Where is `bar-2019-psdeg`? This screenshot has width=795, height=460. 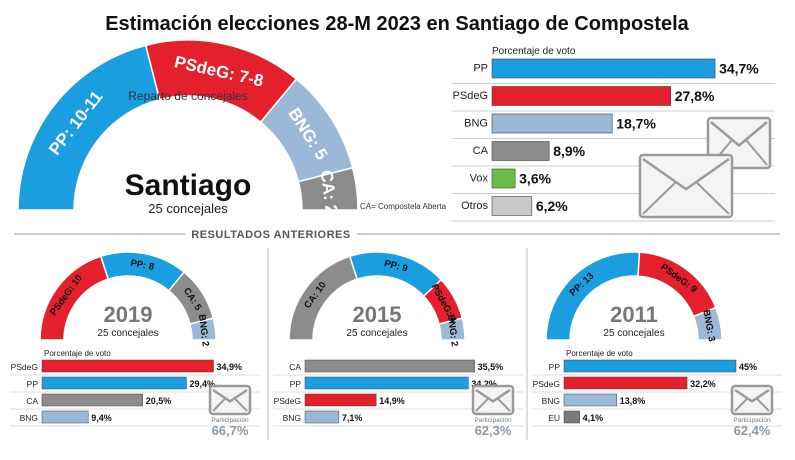
bar-2019-psdeg is located at coordinates (127, 366).